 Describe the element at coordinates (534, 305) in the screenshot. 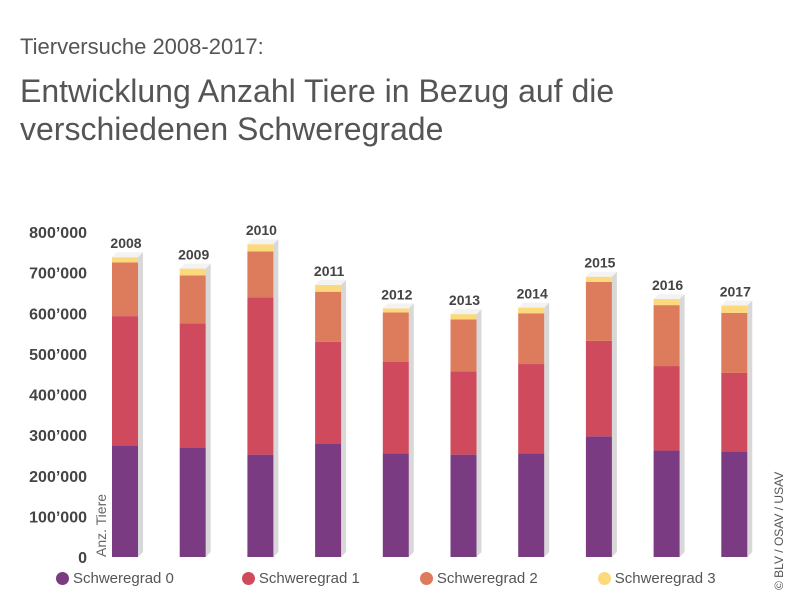

I see `bar-top-2014` at that location.